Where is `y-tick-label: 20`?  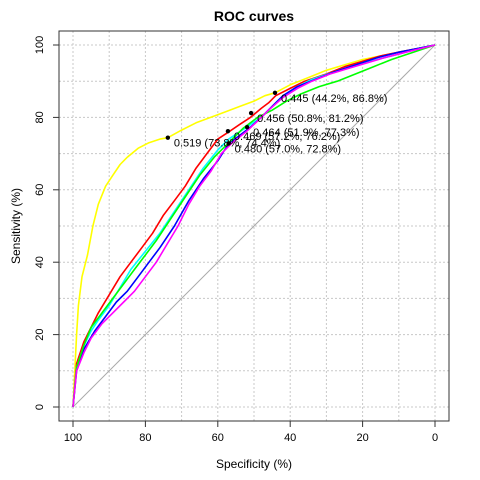 y-tick-label: 20 is located at coordinates (40, 334).